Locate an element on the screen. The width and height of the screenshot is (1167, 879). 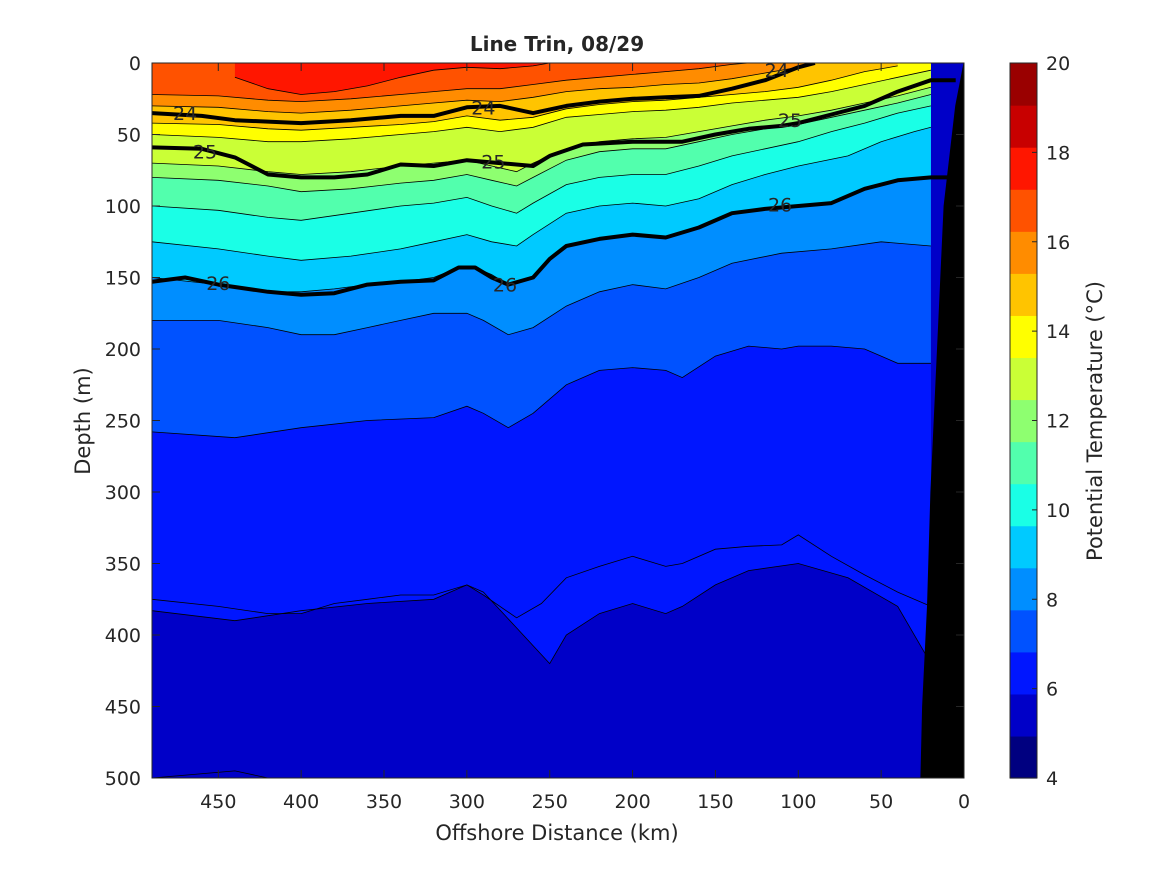
chart-title: Line Trin, 08/29 is located at coordinates (557, 44).